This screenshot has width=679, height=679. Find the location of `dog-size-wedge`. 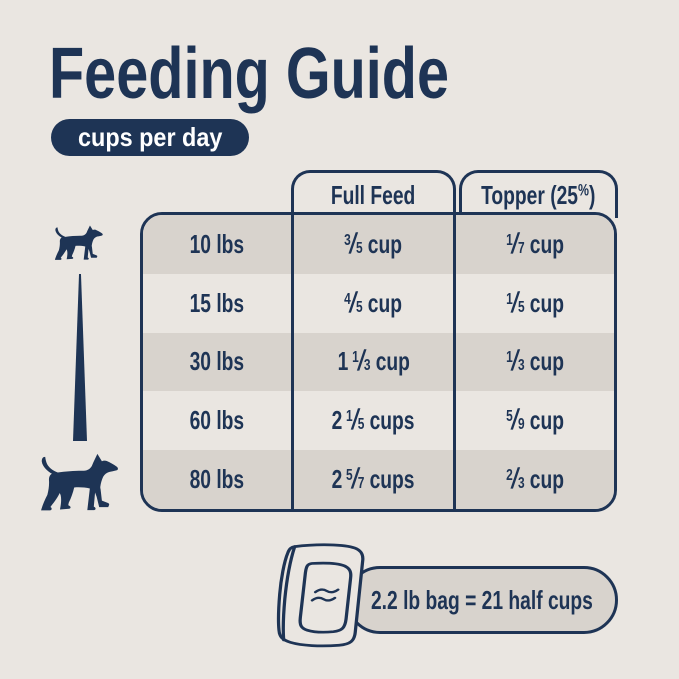

dog-size-wedge is located at coordinates (80, 357).